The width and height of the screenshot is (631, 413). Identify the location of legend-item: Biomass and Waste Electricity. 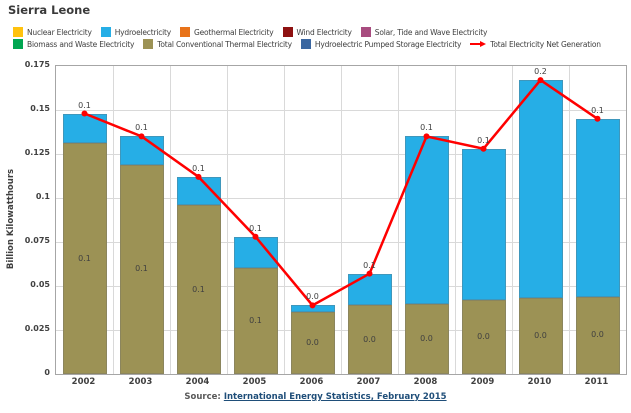
(73, 44).